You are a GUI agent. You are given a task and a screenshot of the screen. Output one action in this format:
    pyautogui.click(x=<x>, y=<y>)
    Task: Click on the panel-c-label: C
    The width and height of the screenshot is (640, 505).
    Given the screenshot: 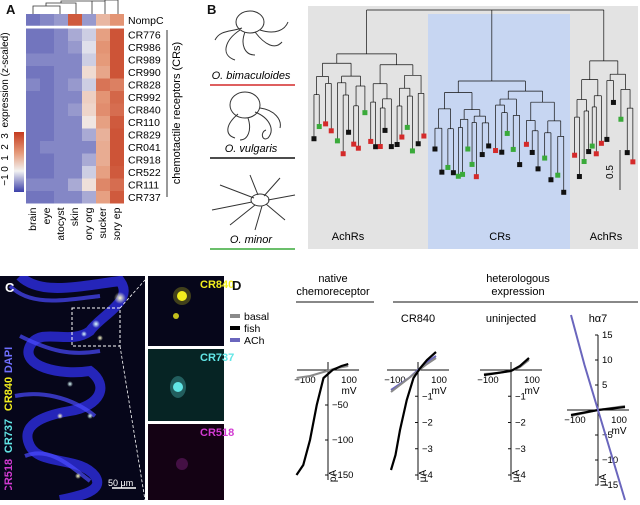 What is the action you would take?
    pyautogui.click(x=10, y=287)
    